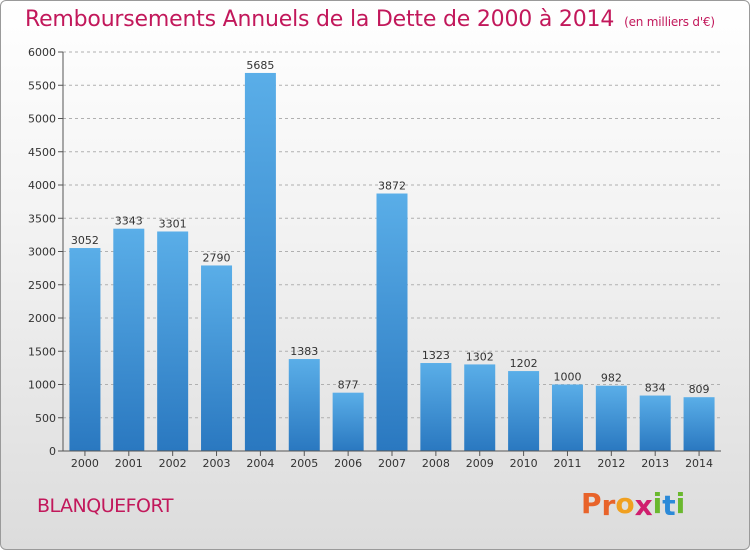 The width and height of the screenshot is (750, 550). What do you see at coordinates (611, 418) in the screenshot?
I see `bar-2012` at bounding box center [611, 418].